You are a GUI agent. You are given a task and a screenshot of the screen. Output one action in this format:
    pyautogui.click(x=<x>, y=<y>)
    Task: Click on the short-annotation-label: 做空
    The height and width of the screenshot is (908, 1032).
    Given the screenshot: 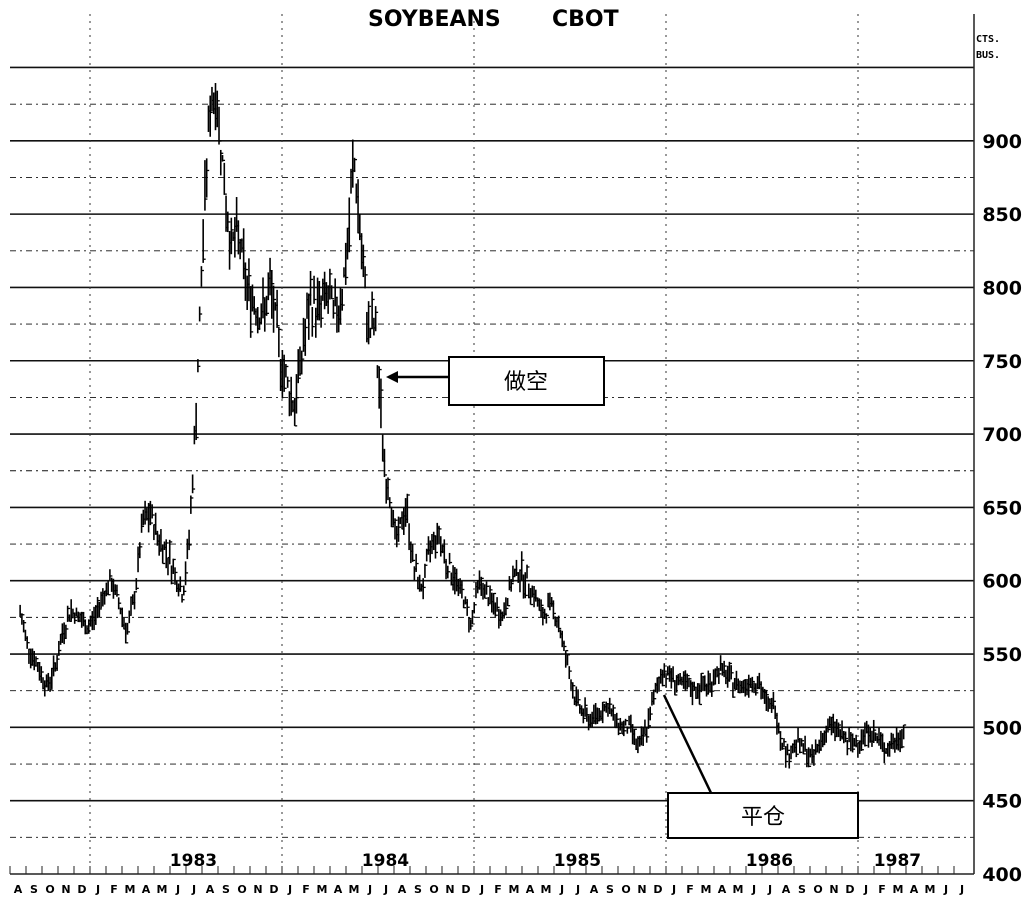 What is the action you would take?
    pyautogui.click(x=526, y=382)
    